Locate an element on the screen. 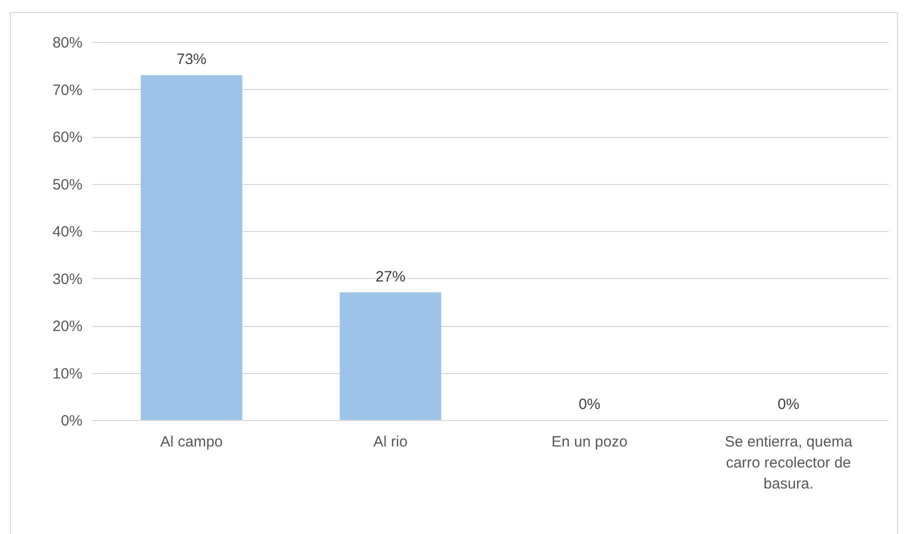  y-tick-label: 0% is located at coordinates (71, 421).